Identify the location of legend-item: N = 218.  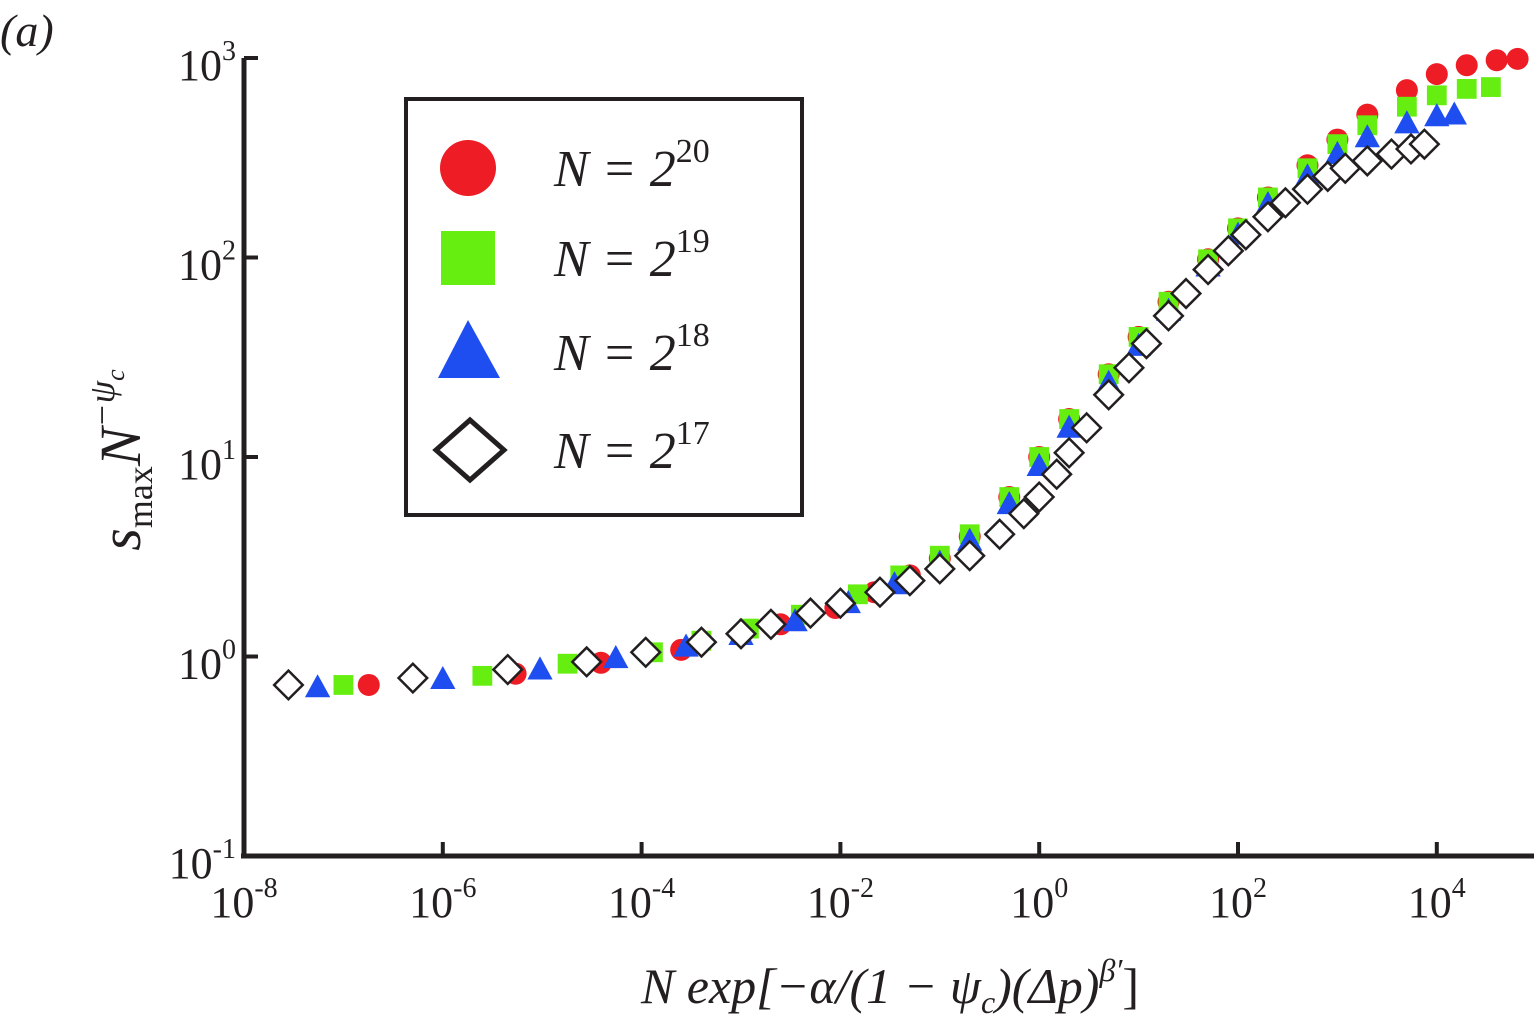
(574, 349).